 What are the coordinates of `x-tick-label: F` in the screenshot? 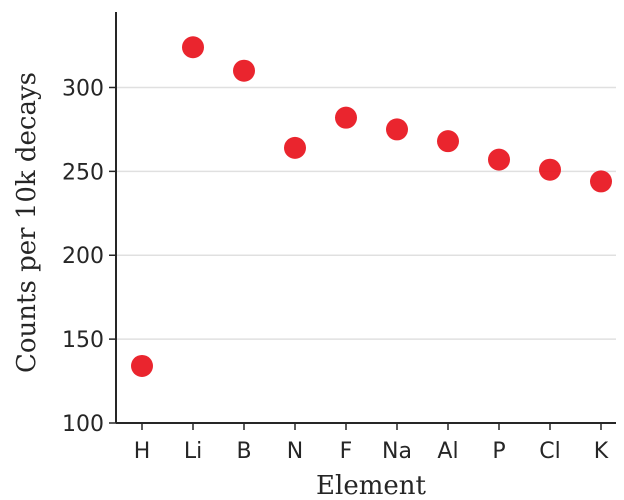 It's located at (346, 451).